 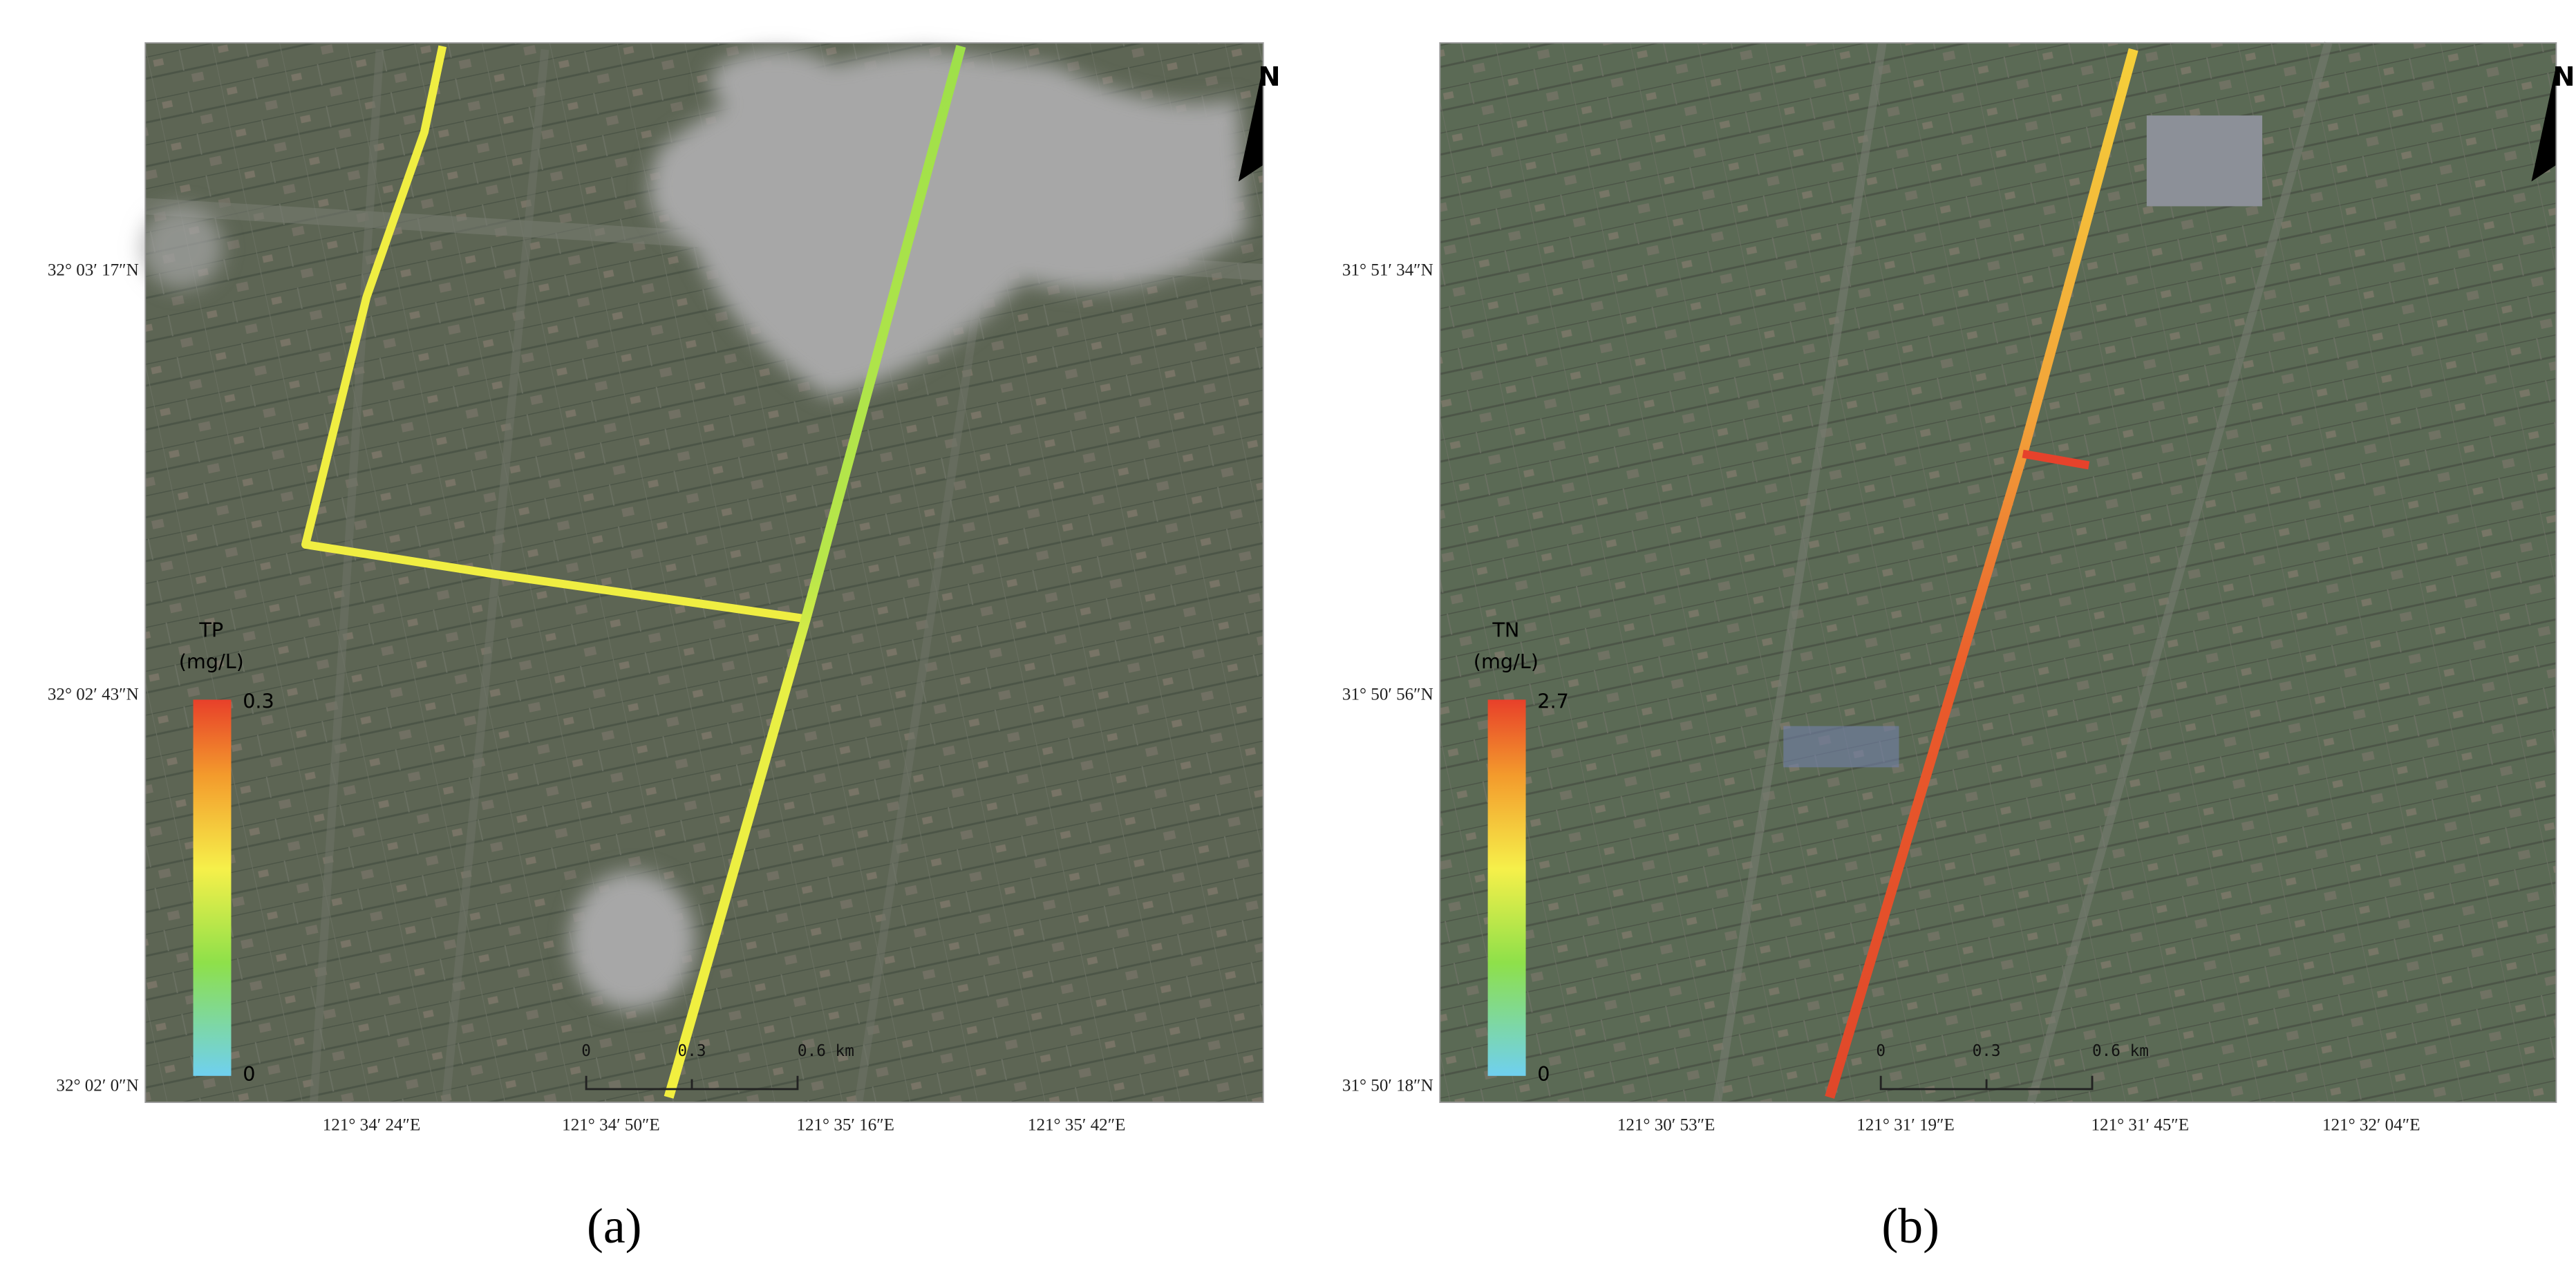 What do you see at coordinates (258, 701) in the screenshot?
I see `legend-max-label: 0.3` at bounding box center [258, 701].